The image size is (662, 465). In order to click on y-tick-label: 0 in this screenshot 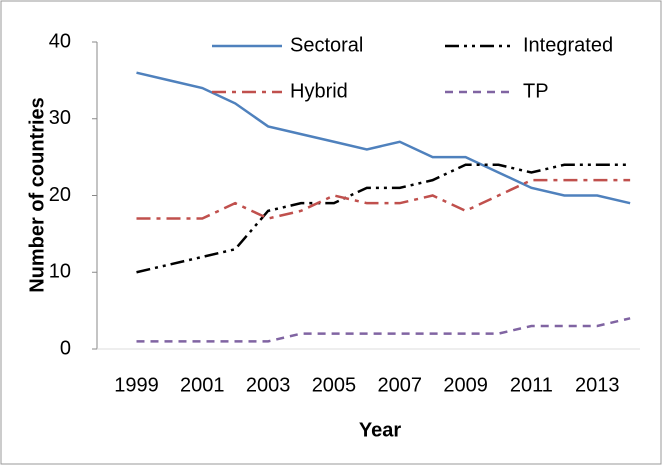, I will do `click(65, 348)`.